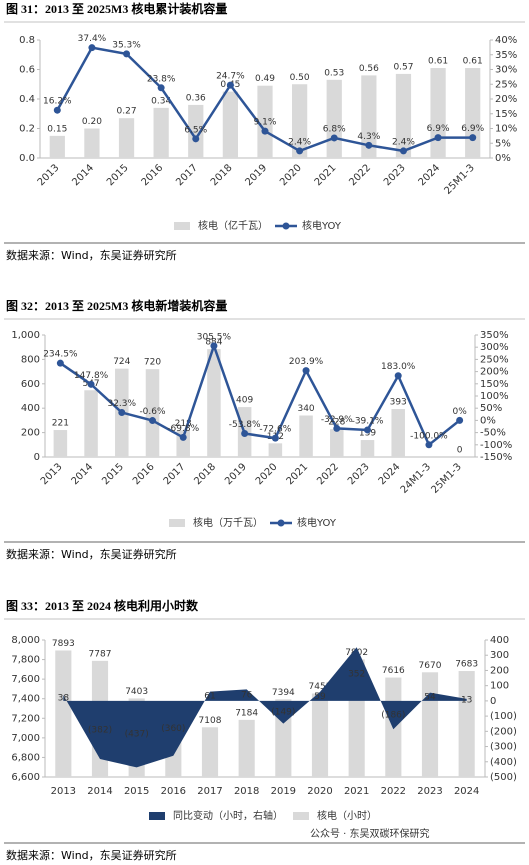 Image resolution: width=529 pixels, height=865 pixels. What do you see at coordinates (64, 698) in the screenshot?
I see `area-label: 38` at bounding box center [64, 698].